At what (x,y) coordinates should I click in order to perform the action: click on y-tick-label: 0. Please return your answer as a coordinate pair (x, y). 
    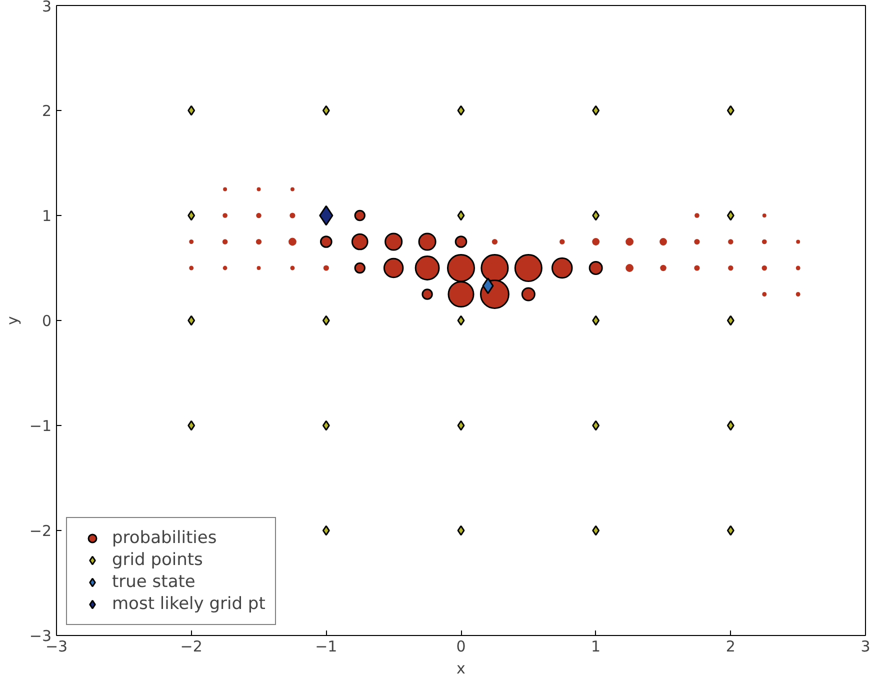
    Looking at the image, I should click on (47, 321).